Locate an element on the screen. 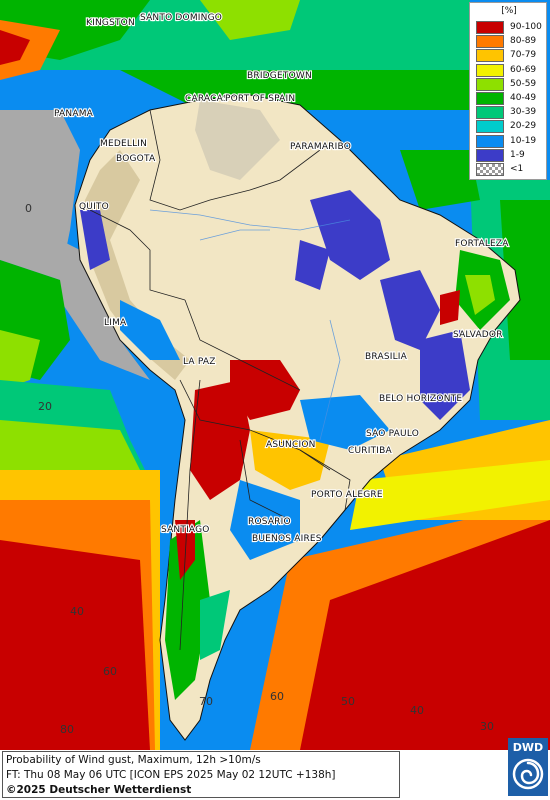  legend-entry: 70-79 is located at coordinates (511, 56).